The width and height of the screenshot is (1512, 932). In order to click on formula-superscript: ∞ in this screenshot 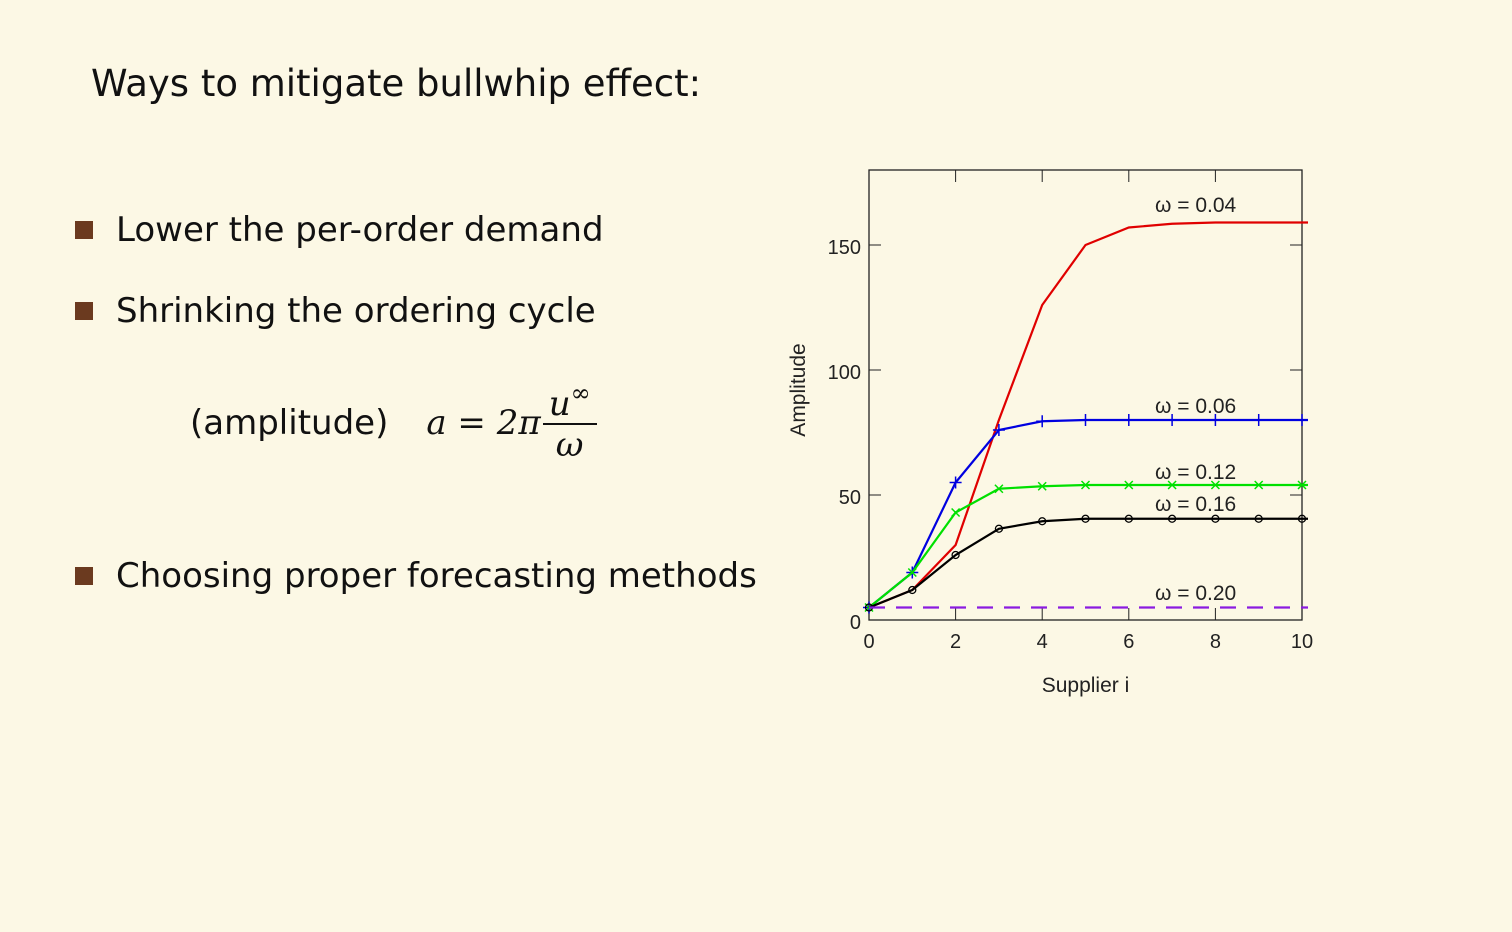, I will do `click(580, 393)`.